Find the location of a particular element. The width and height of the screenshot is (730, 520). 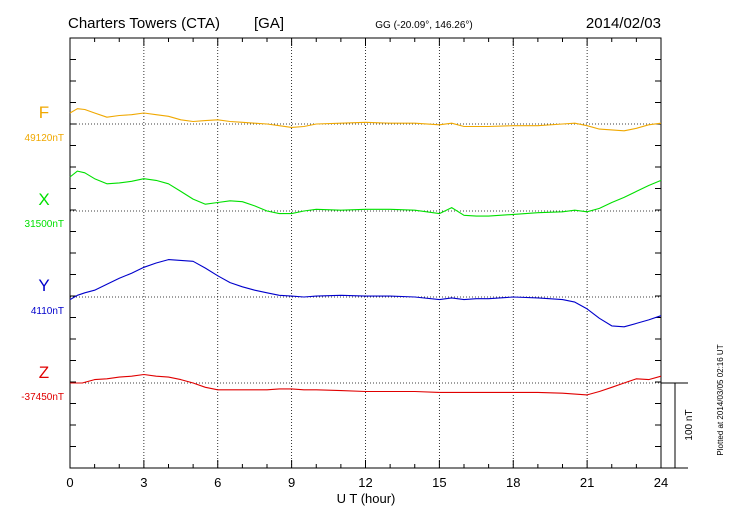

baseline-value-X: 31500nT is located at coordinates (44, 224).